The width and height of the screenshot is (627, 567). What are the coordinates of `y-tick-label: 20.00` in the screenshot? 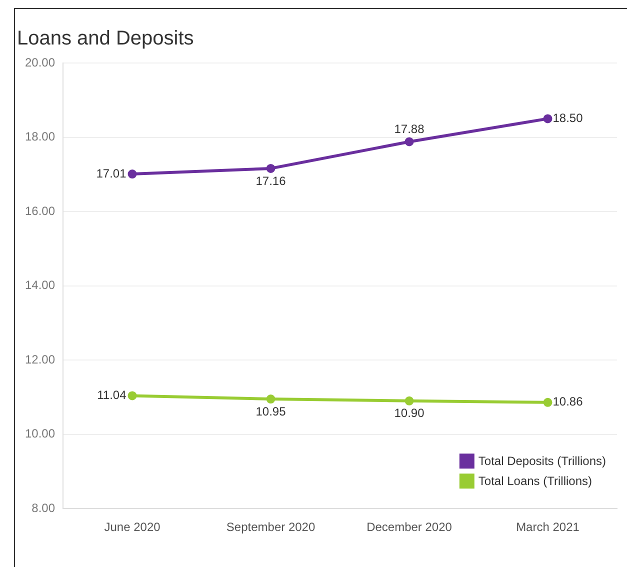 It's located at (40, 62).